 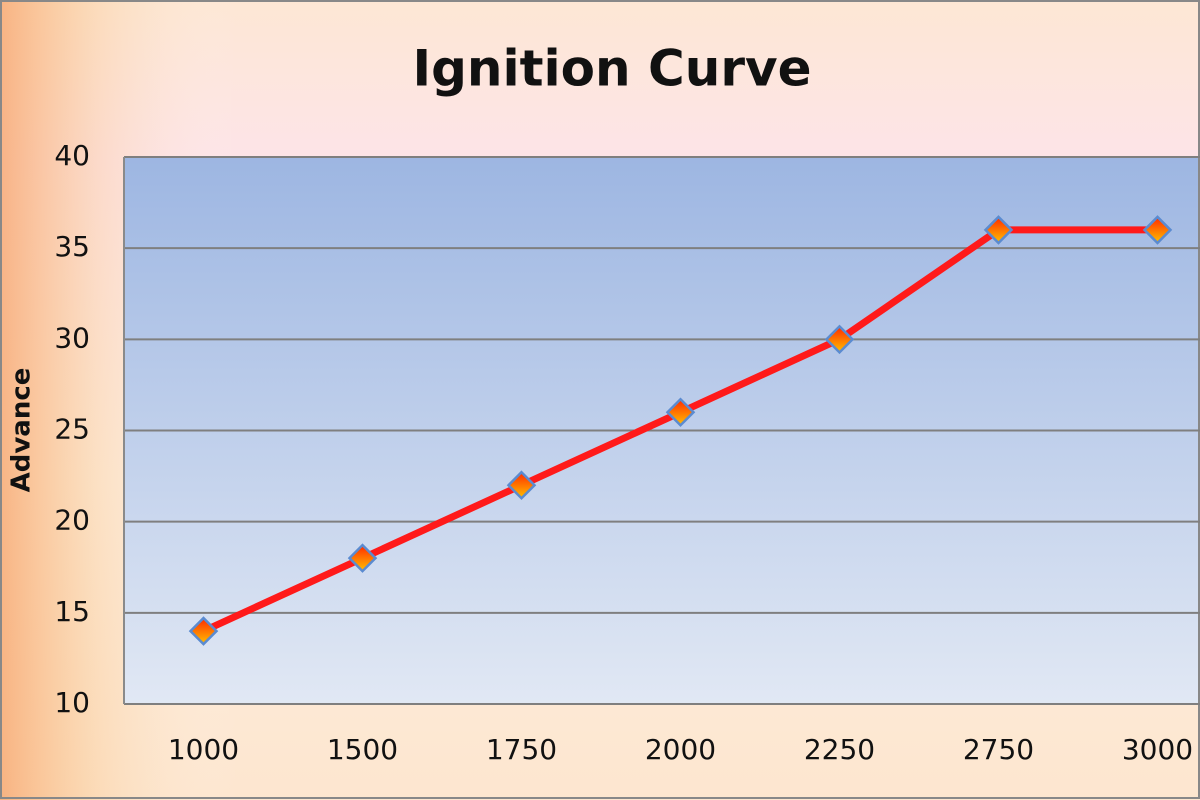 I want to click on x-tick-label: 2250, so click(x=839, y=749).